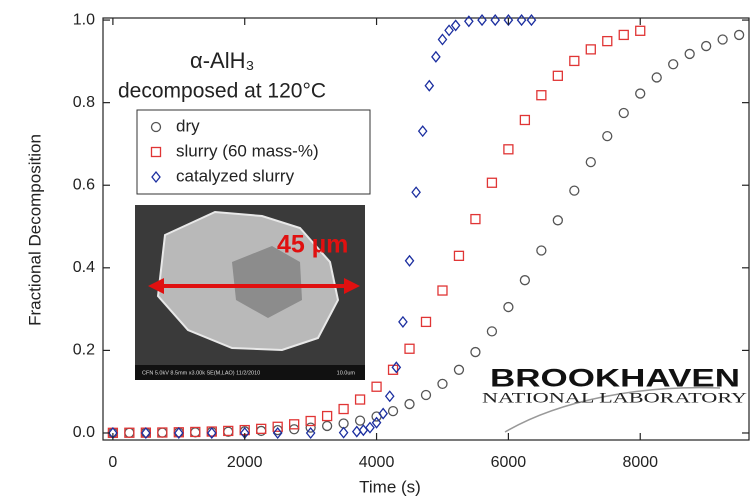 Image resolution: width=750 pixels, height=498 pixels. What do you see at coordinates (84, 432) in the screenshot?
I see `y-tick-label: 0.0` at bounding box center [84, 432].